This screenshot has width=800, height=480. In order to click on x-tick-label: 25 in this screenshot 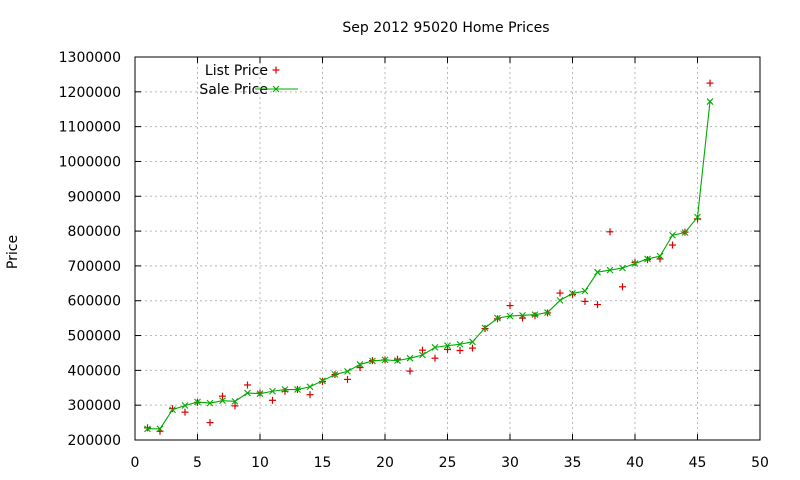, I will do `click(448, 463)`.